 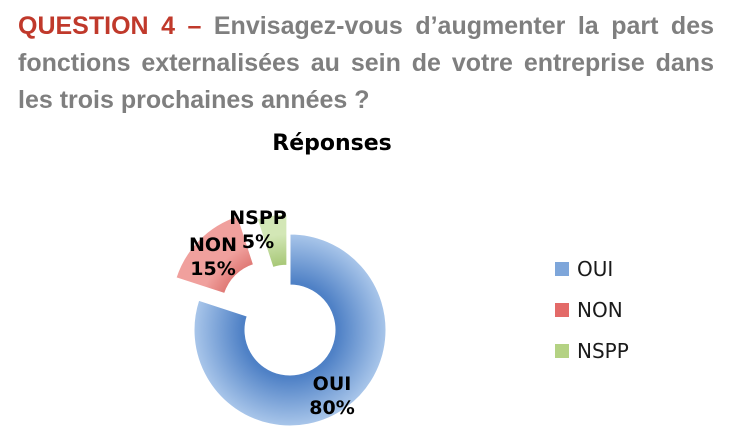 I want to click on slice-nspp, so click(x=272, y=241).